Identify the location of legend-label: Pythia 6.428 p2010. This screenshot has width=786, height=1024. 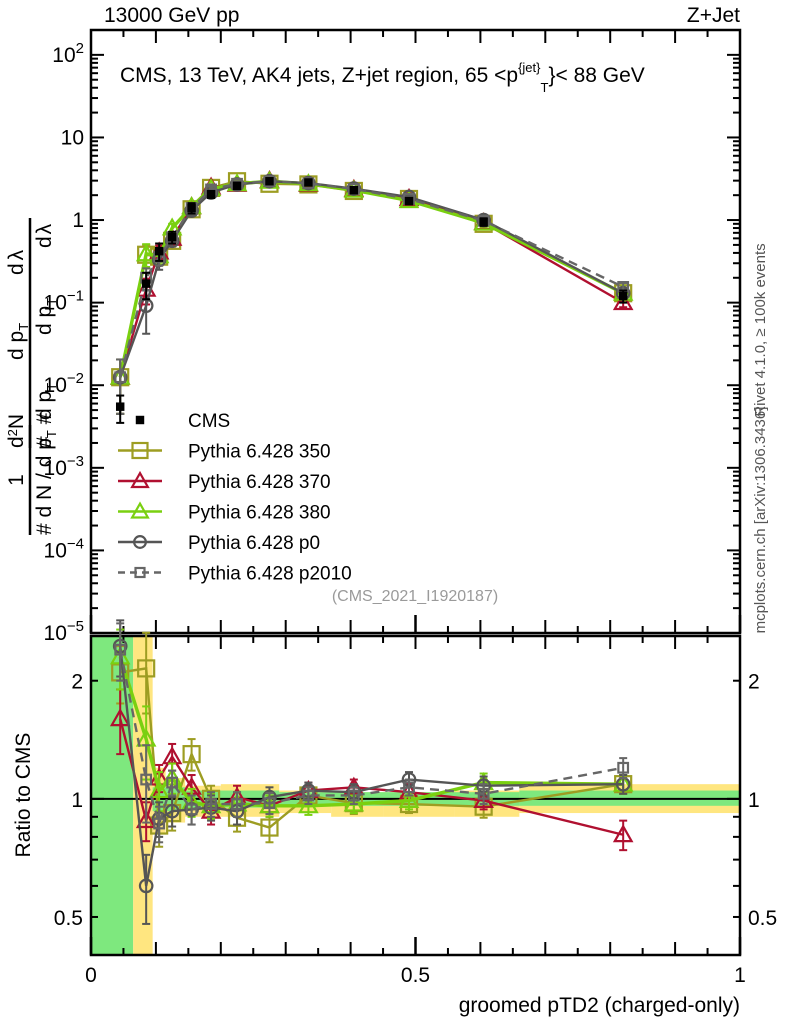
(270, 574).